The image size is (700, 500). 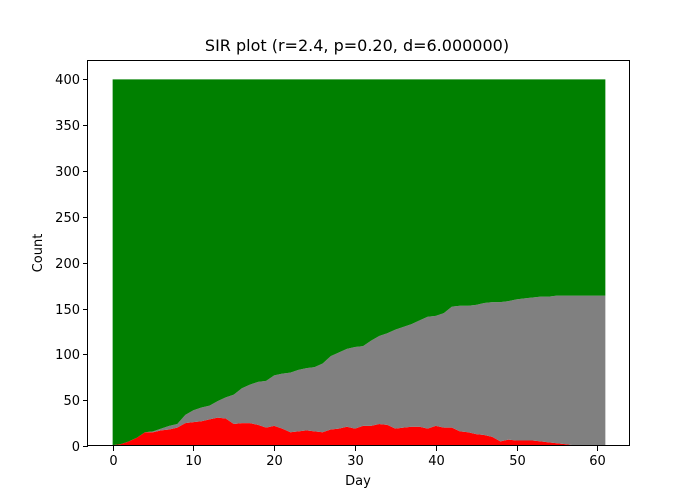 What do you see at coordinates (359, 431) in the screenshot?
I see `area-infected` at bounding box center [359, 431].